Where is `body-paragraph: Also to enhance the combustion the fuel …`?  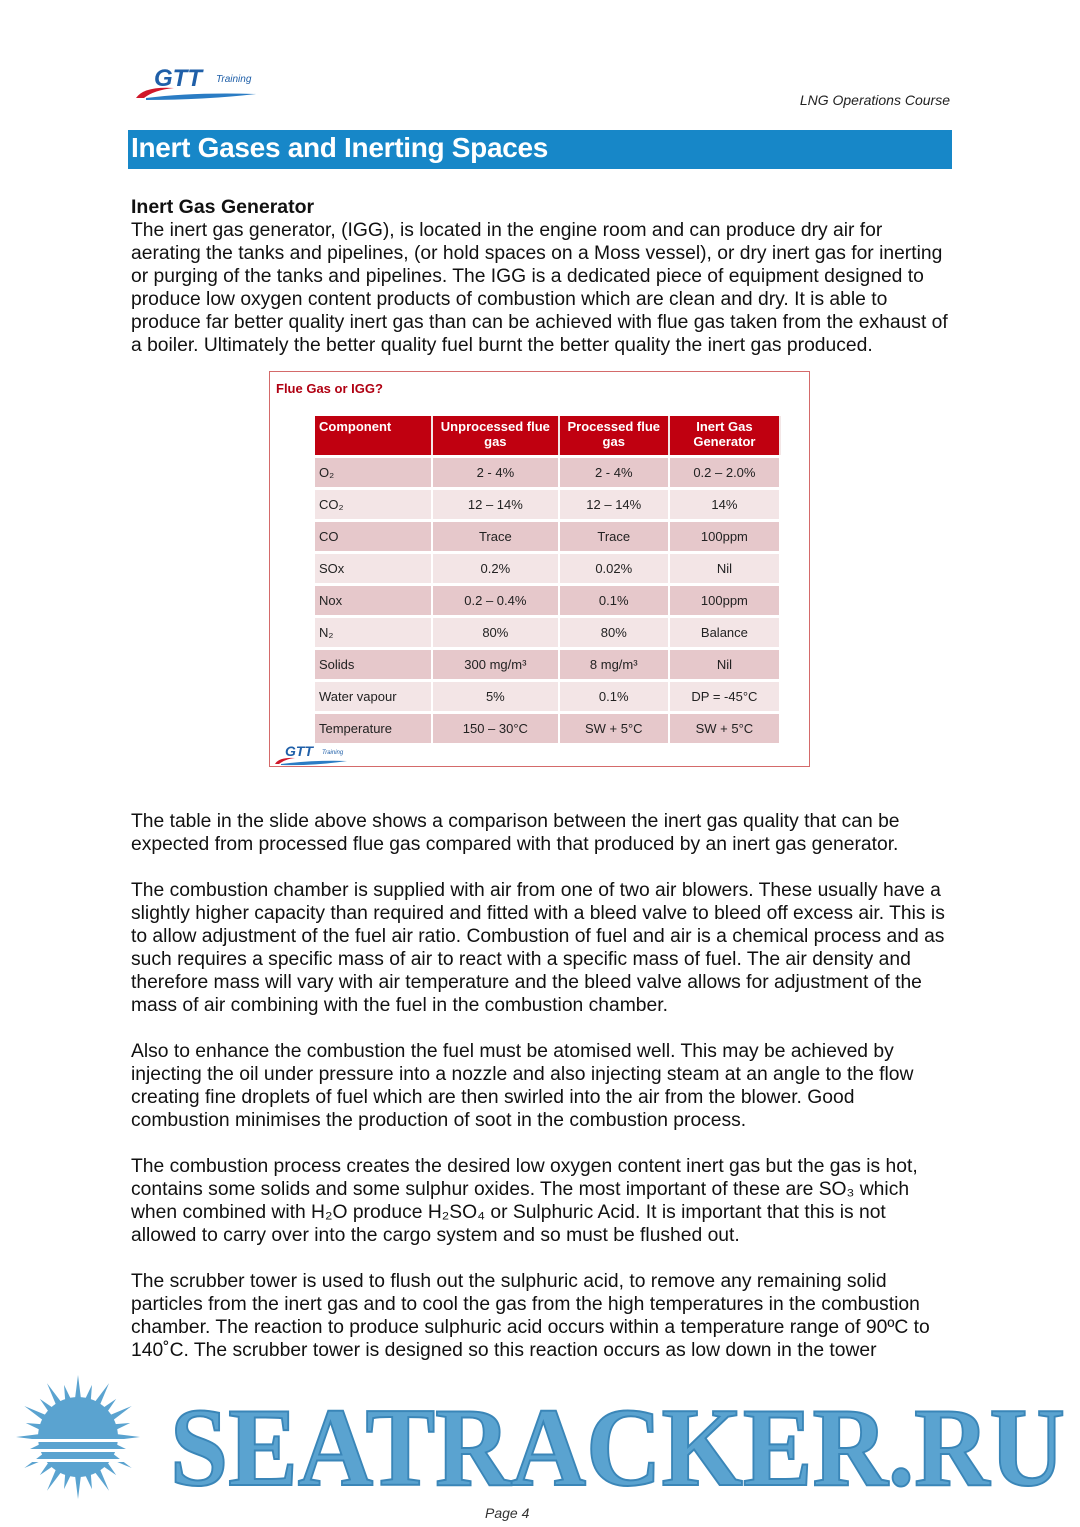 body-paragraph: Also to enhance the combustion the fuel … is located at coordinates (522, 1086).